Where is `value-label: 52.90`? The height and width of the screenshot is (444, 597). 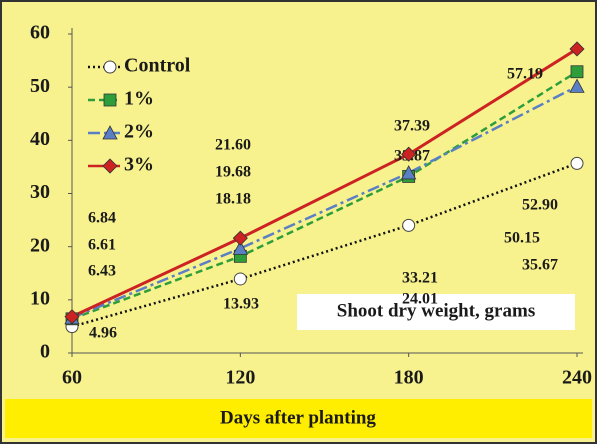
value-label: 52.90 is located at coordinates (540, 205).